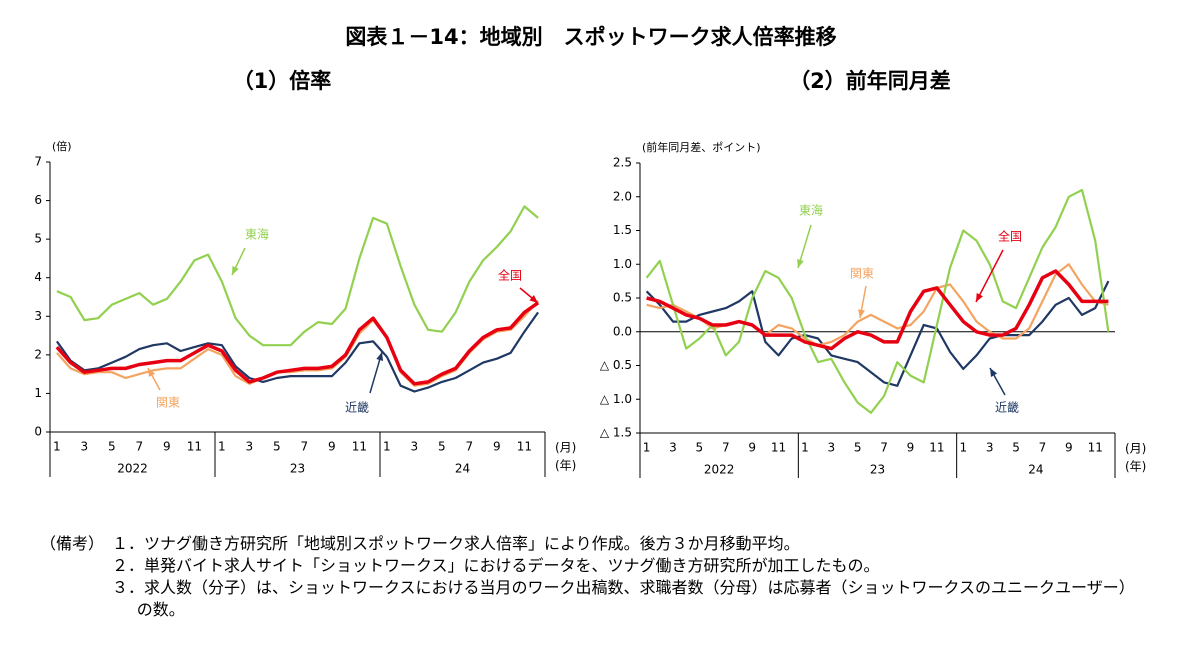 This screenshot has height=650, width=1183. I want to click on y-tick-label: 1, so click(38, 393).